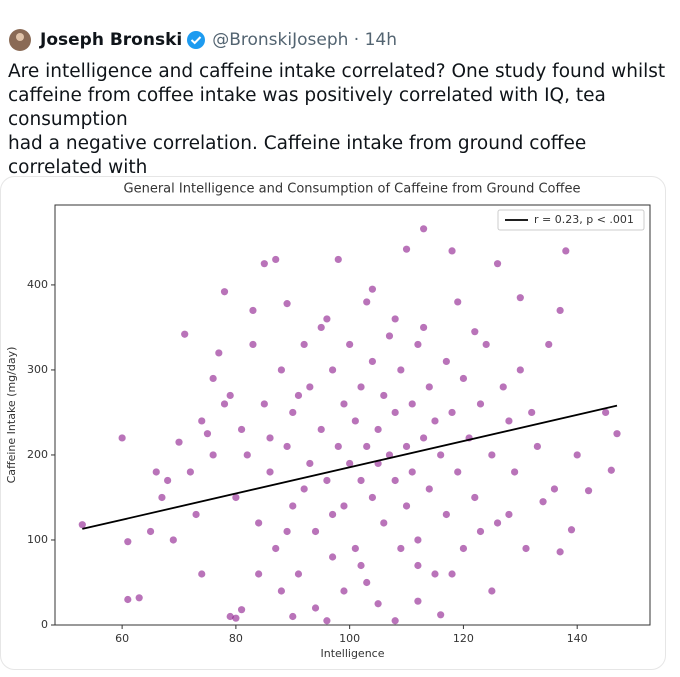  What do you see at coordinates (305, 40) in the screenshot?
I see `author-handle: @BronskiJoseph · 14h` at bounding box center [305, 40].